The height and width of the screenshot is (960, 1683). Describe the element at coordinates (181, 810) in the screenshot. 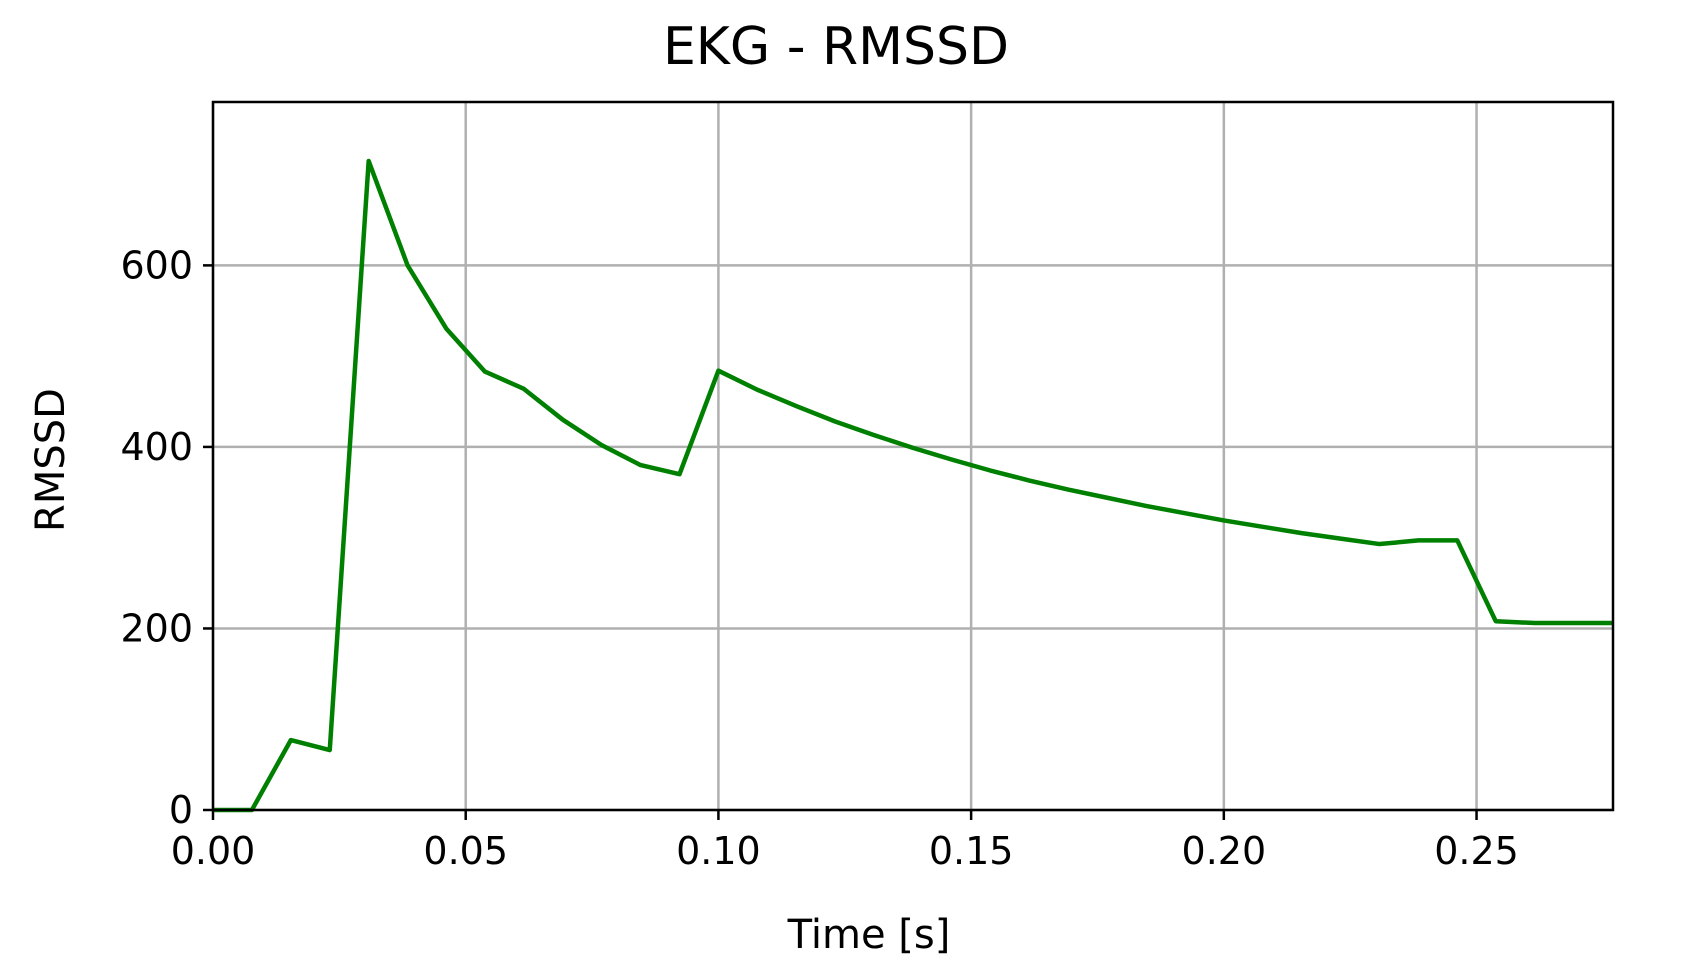

I see `y-tick-label-0: 0` at that location.